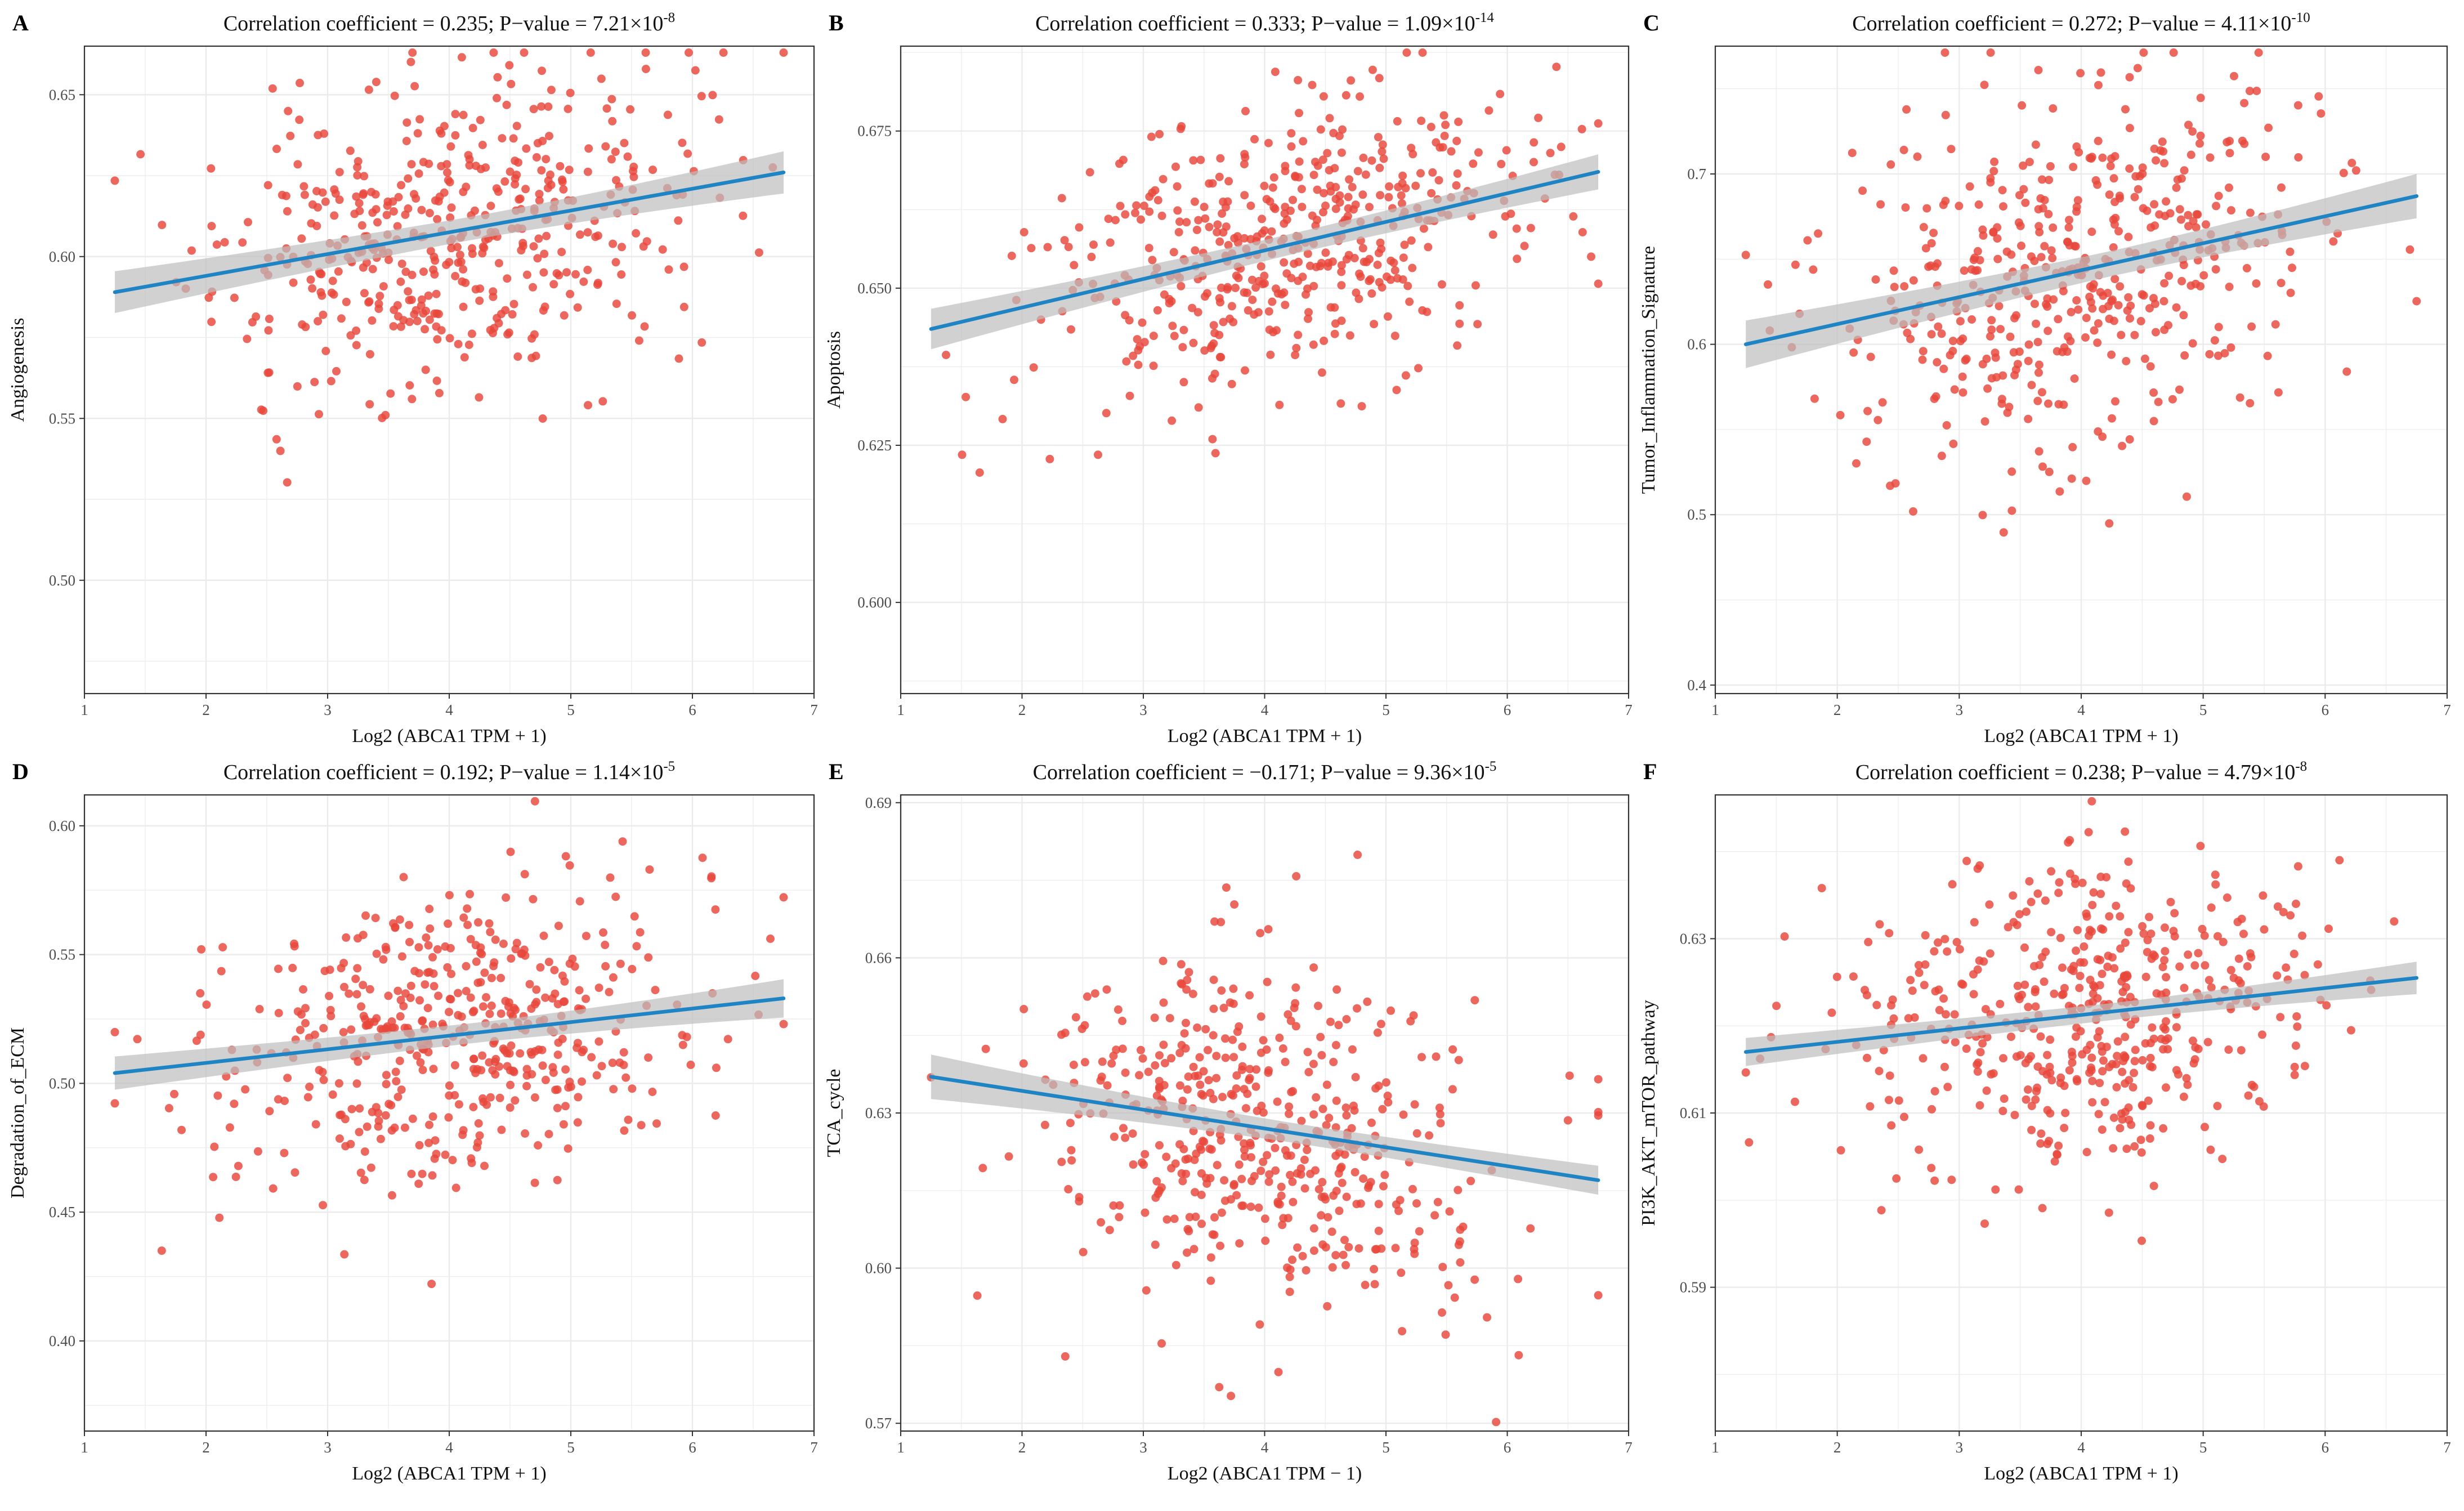 The height and width of the screenshot is (1511, 2464). Describe the element at coordinates (2081, 270) in the screenshot. I see `regression-line` at that location.